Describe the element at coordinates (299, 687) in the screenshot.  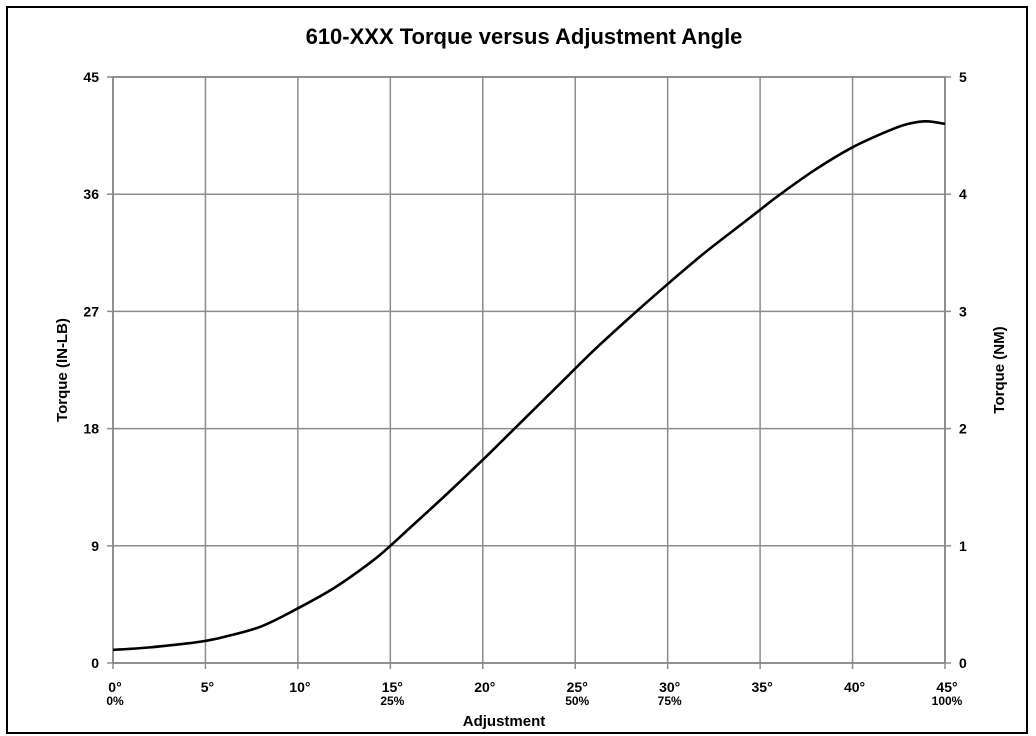
I see `x-tick-label: 10°` at that location.